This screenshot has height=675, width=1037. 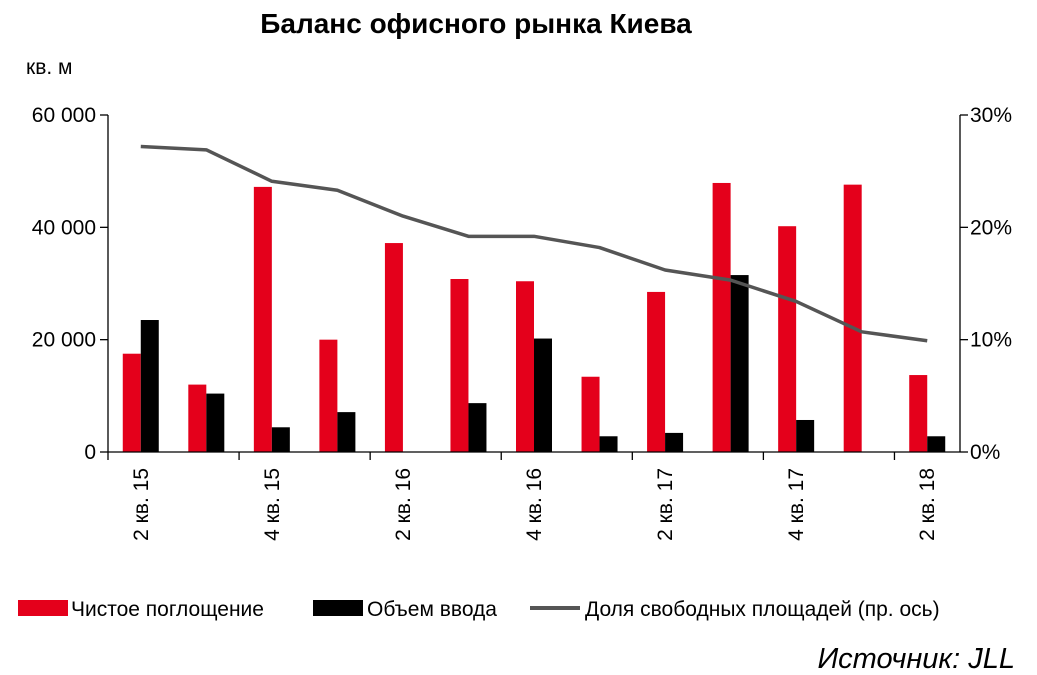 What do you see at coordinates (762, 609) in the screenshot?
I see `legend-label-vacancy-rate: Доля свободных площадей (пр. ось)` at bounding box center [762, 609].